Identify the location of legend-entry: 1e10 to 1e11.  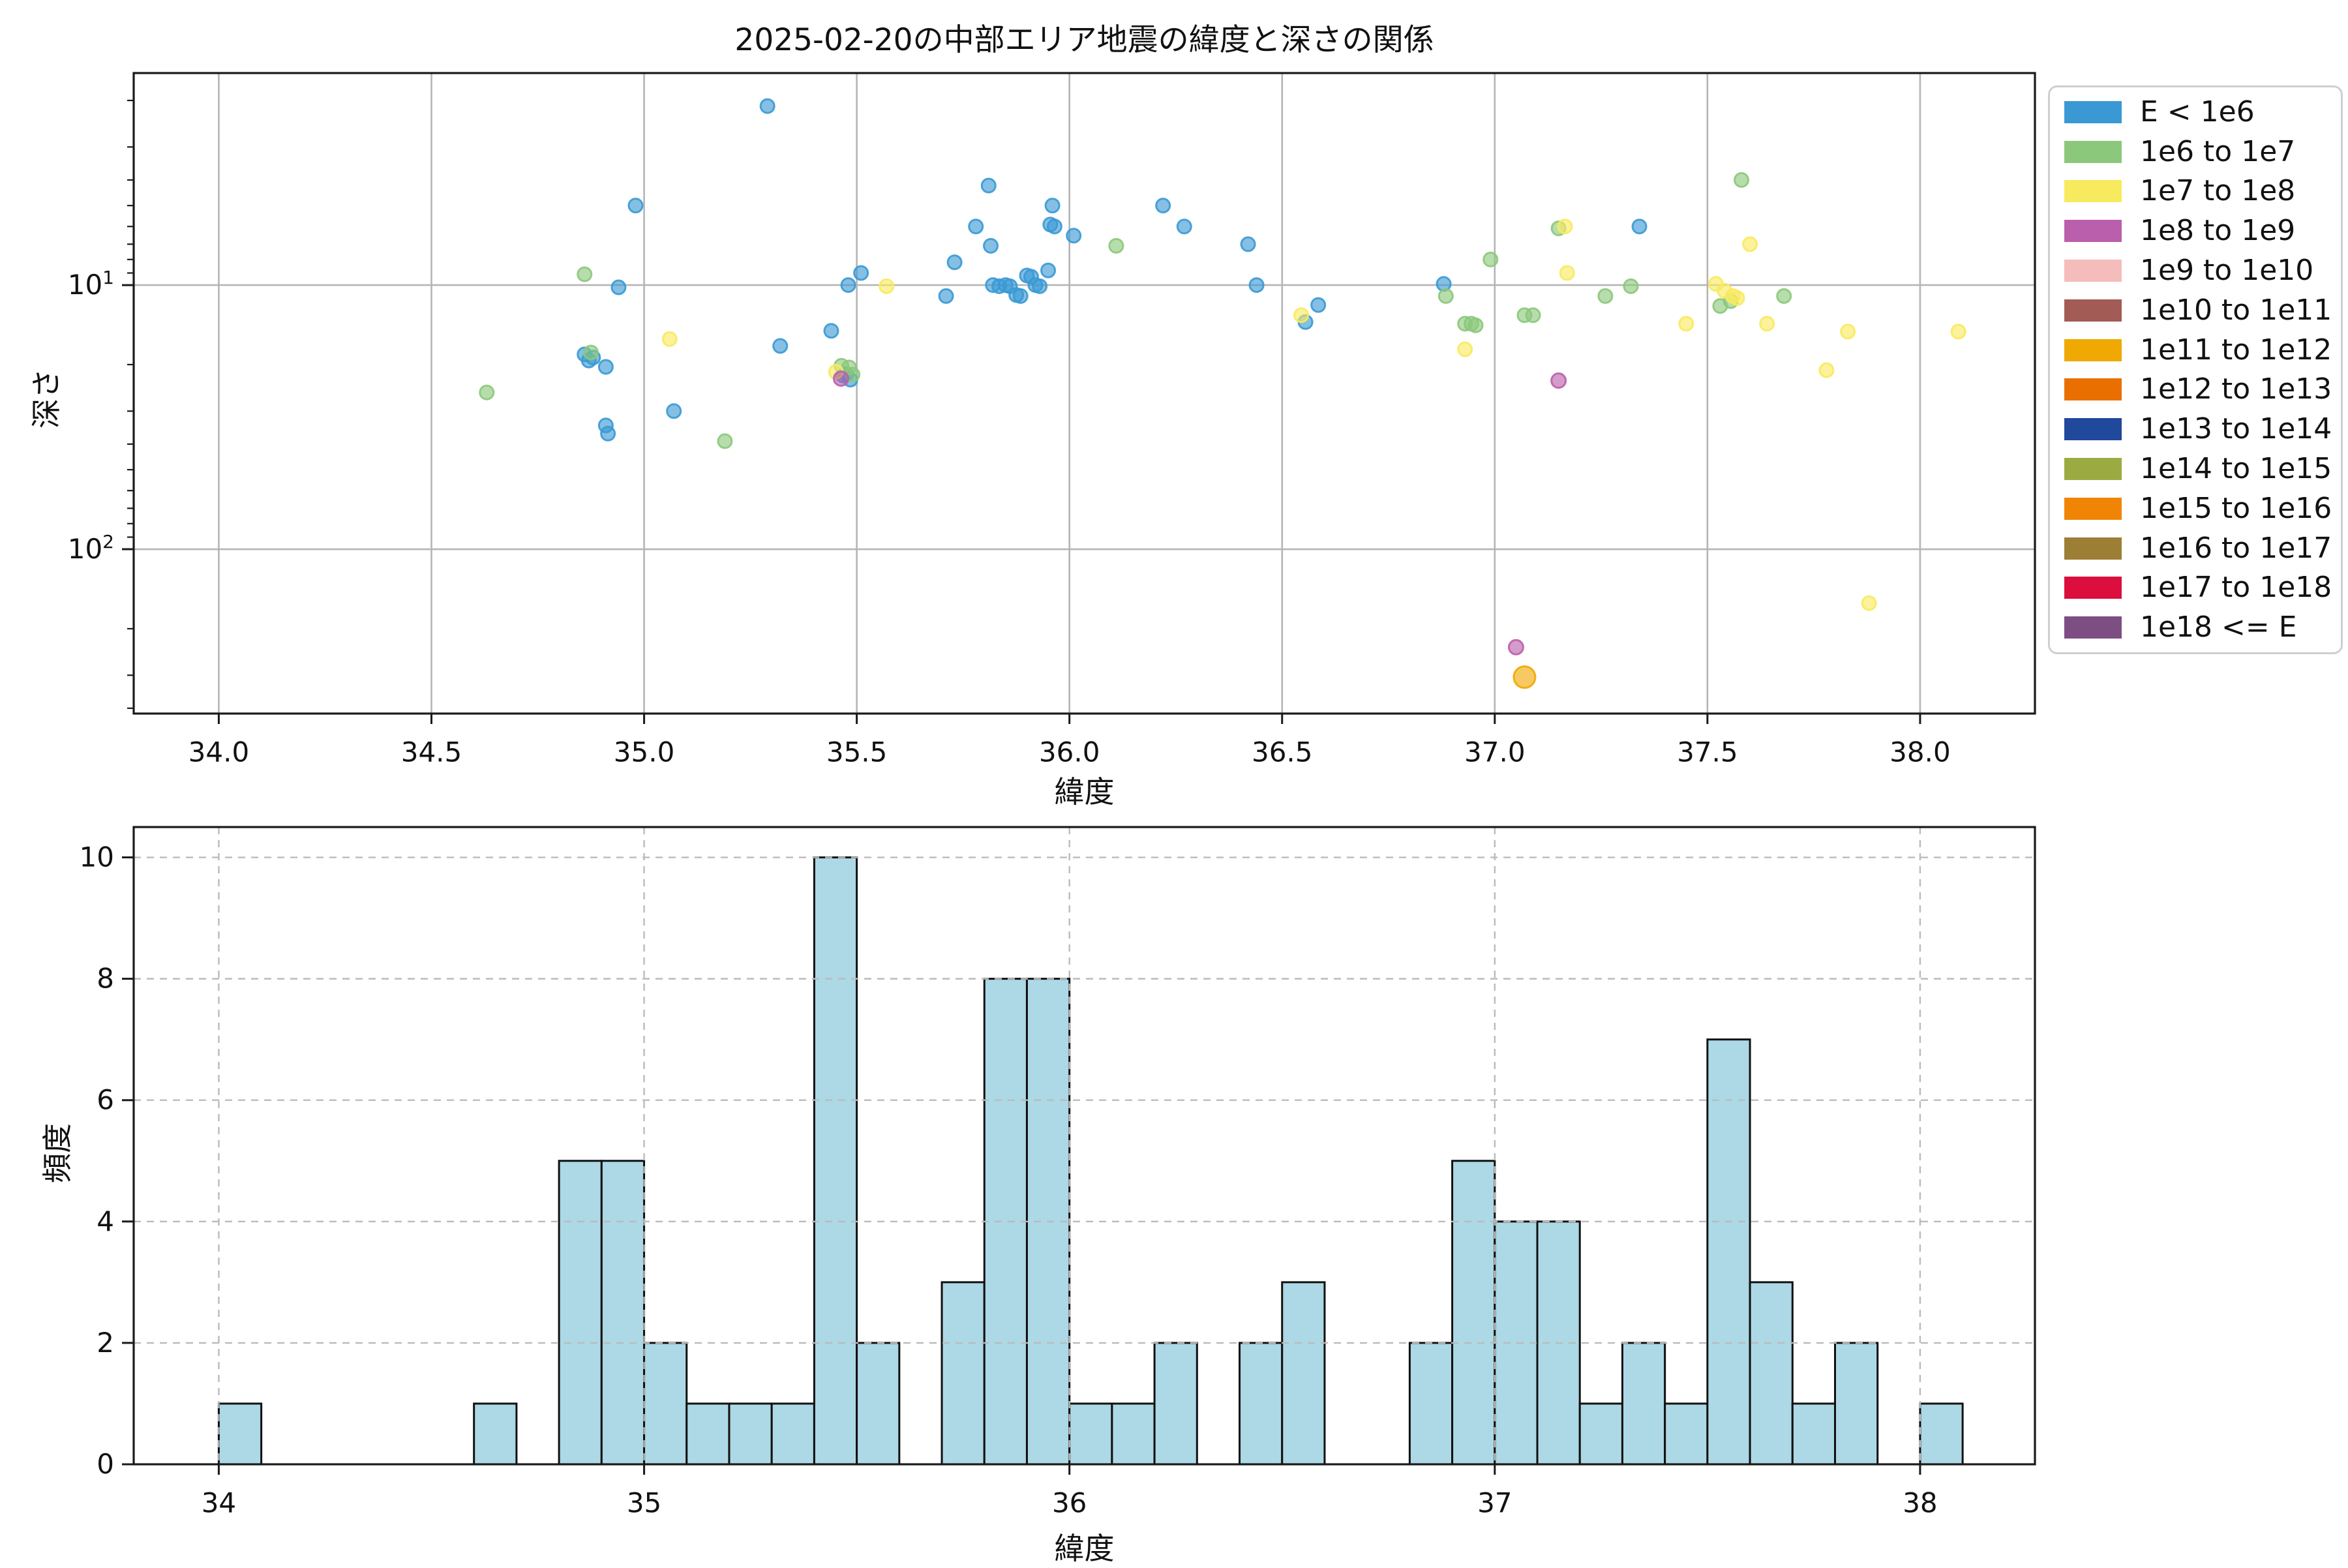
(2203, 310).